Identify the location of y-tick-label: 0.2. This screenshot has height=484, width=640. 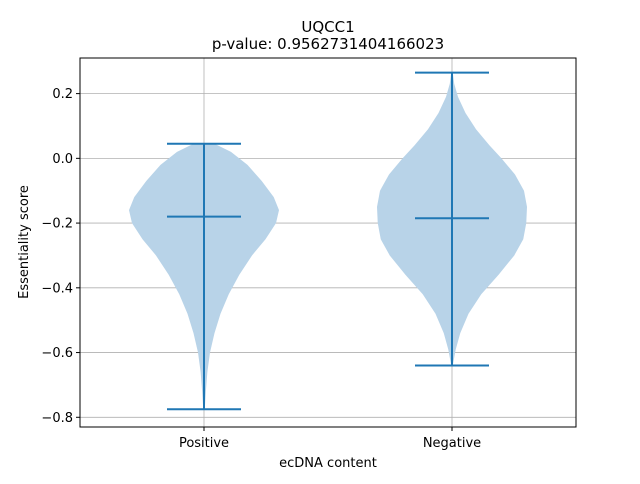
(62, 94).